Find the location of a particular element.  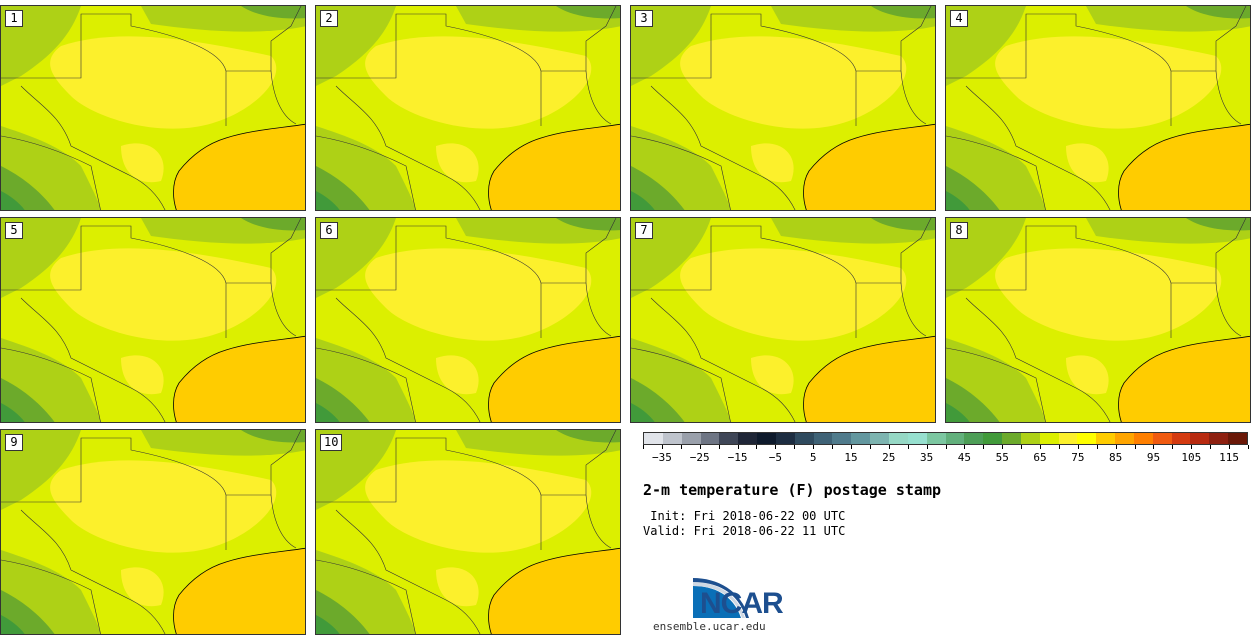

map-panel-5: 5 is located at coordinates (153, 320).